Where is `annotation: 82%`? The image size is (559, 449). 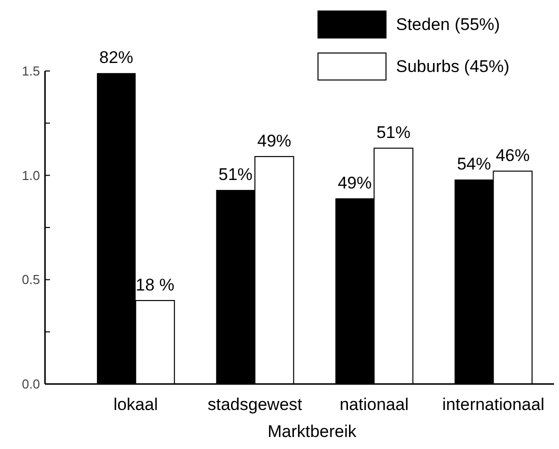 annotation: 82% is located at coordinates (116, 58).